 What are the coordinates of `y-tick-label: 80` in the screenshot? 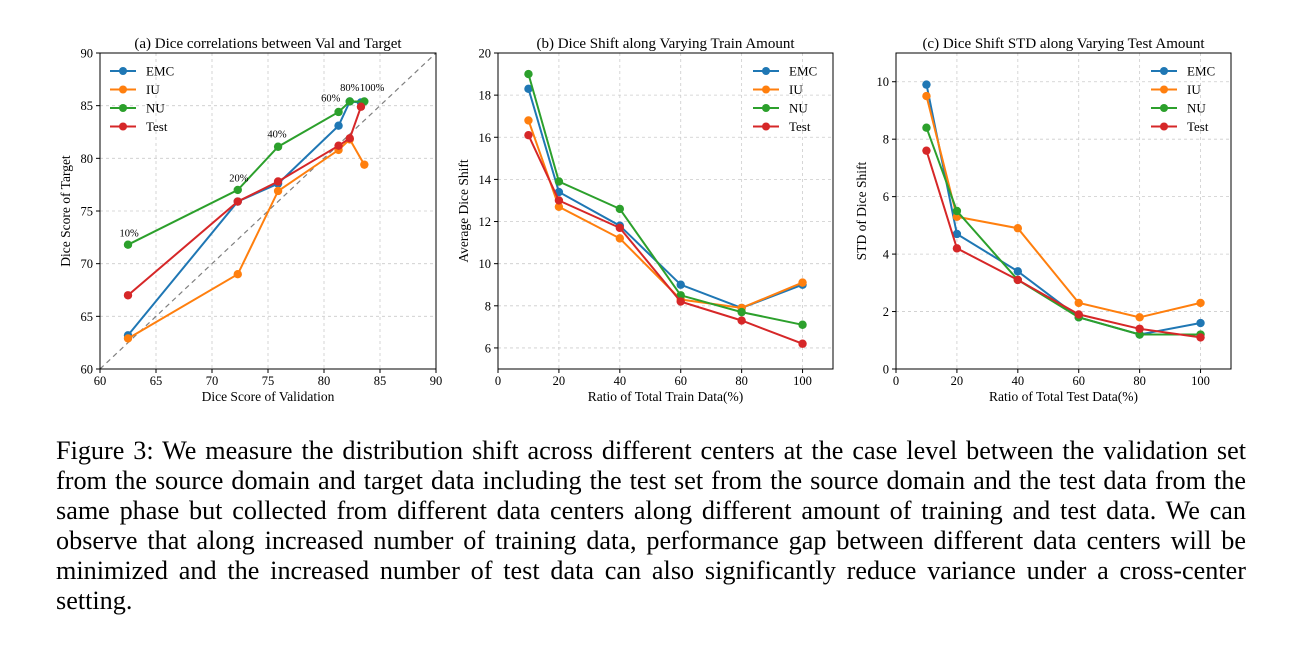 It's located at (87, 159).